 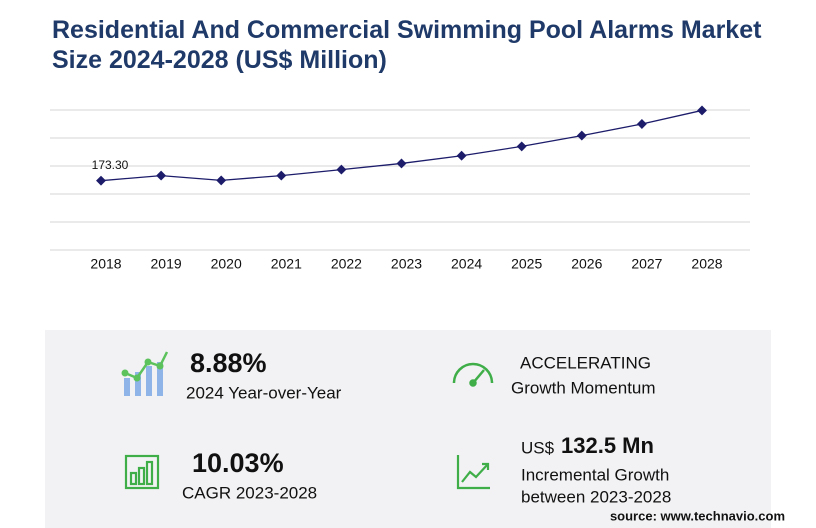 What do you see at coordinates (585, 362) in the screenshot?
I see `stat-value: ACCELERATING` at bounding box center [585, 362].